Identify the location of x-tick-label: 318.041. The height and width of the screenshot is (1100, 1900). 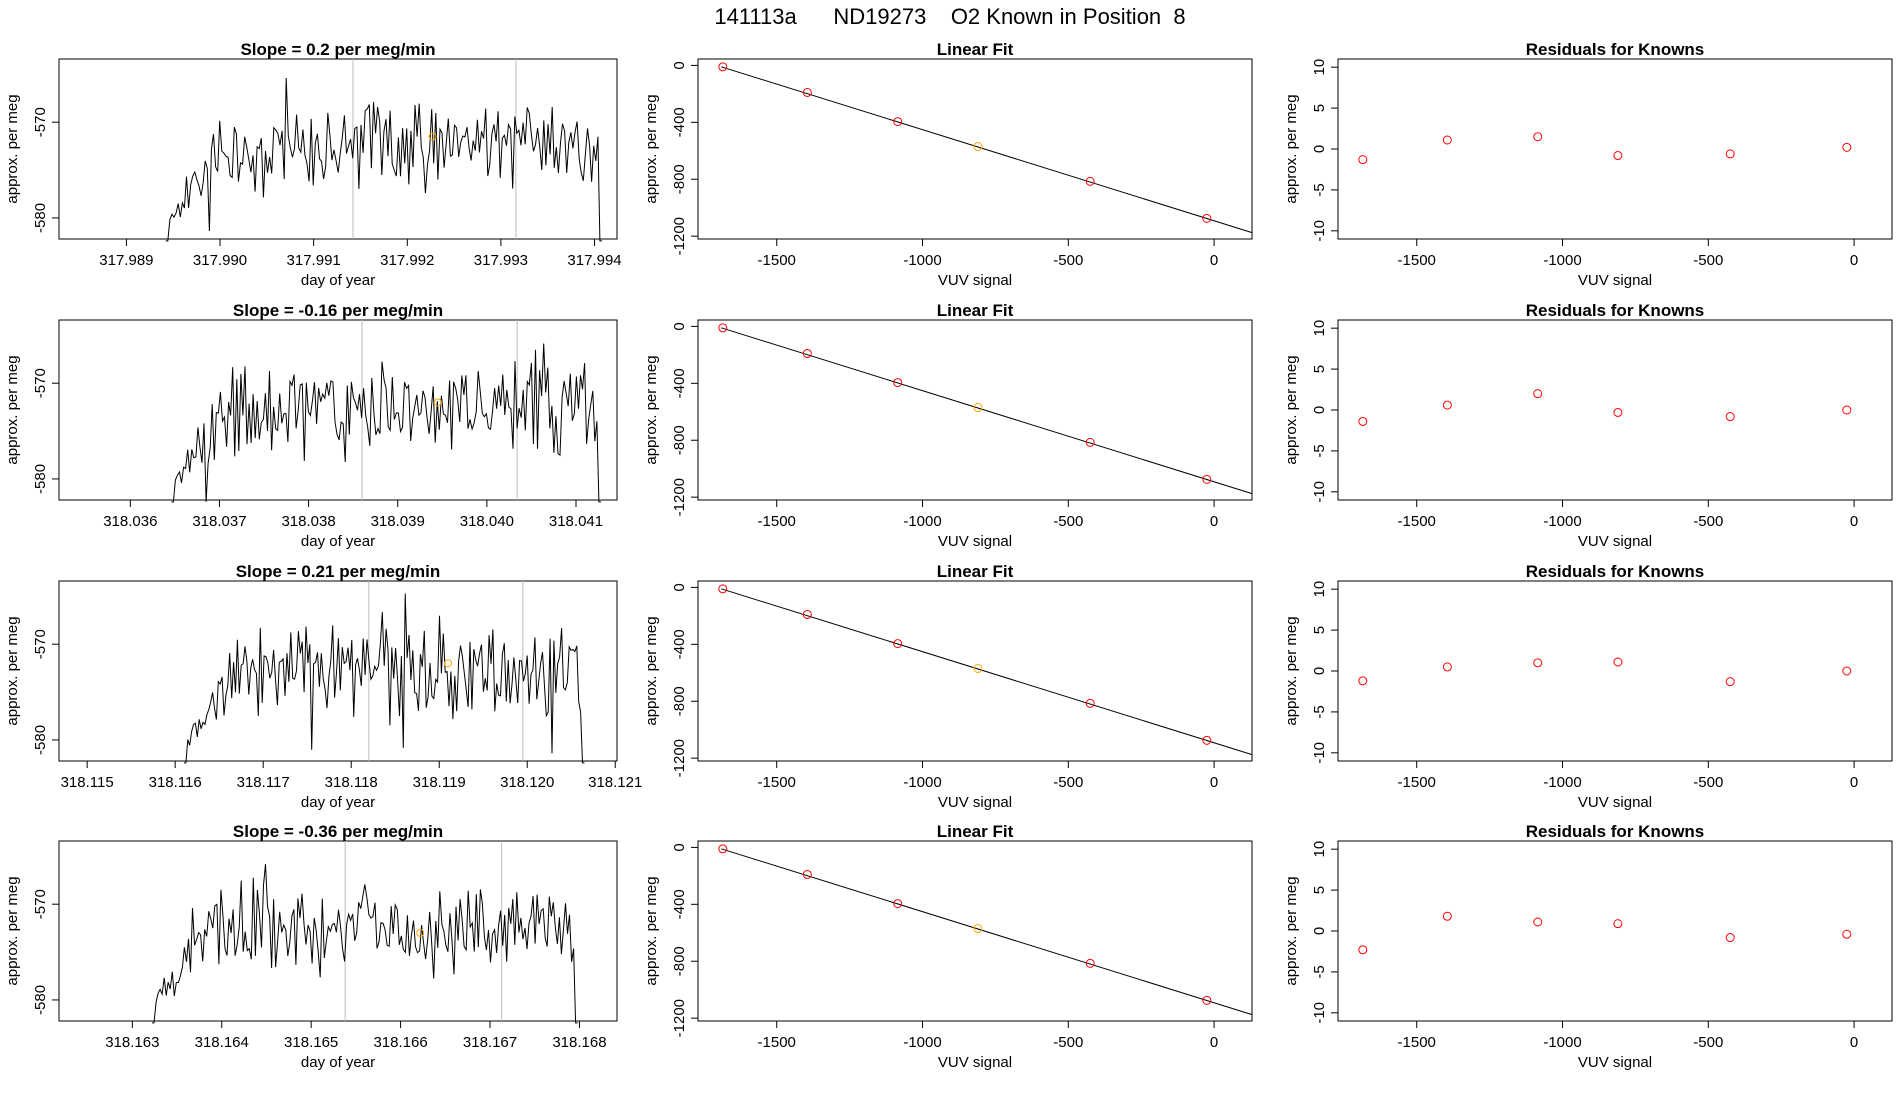
(576, 521).